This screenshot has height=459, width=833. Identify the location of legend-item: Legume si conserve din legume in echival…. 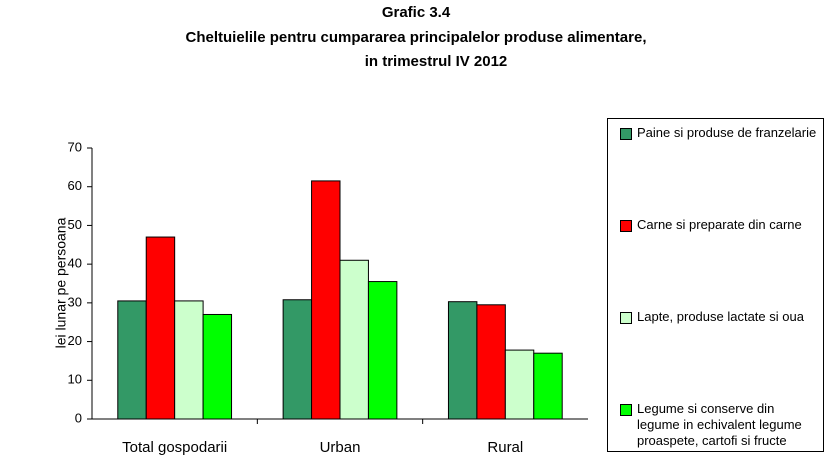
(718, 425).